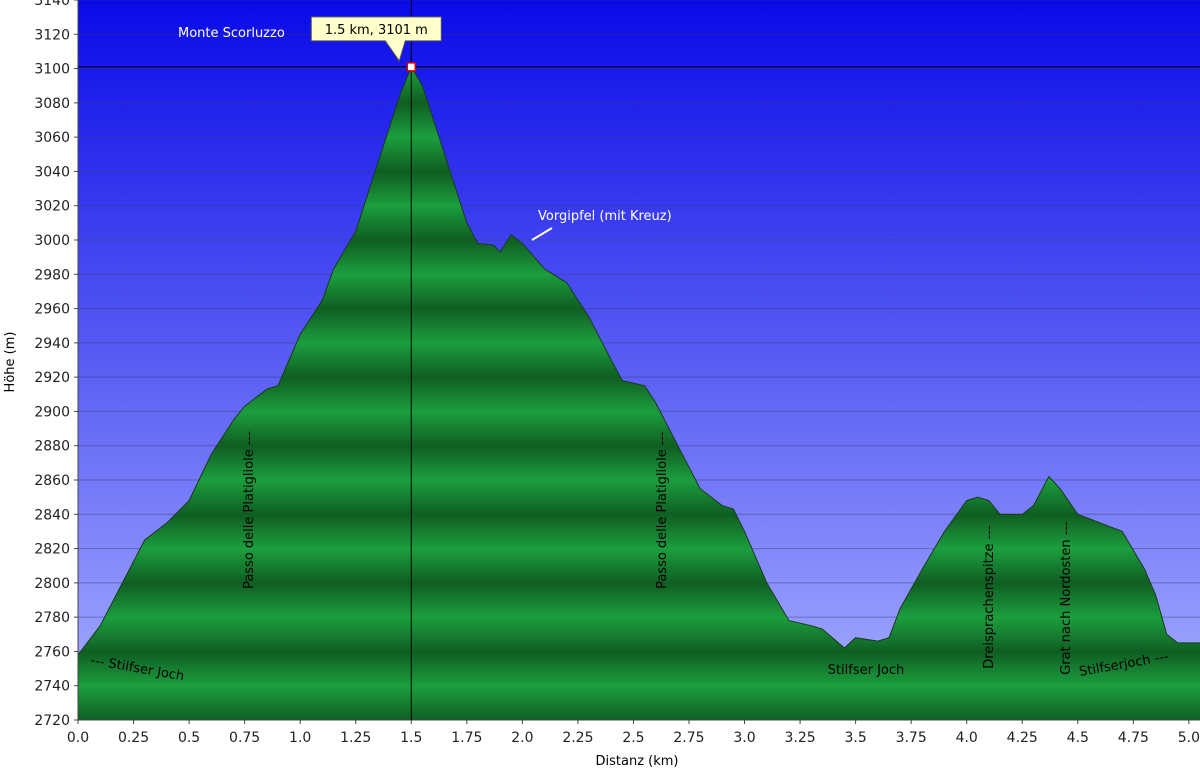 The width and height of the screenshot is (1200, 774). Describe the element at coordinates (411, 67) in the screenshot. I see `cursor-point` at that location.